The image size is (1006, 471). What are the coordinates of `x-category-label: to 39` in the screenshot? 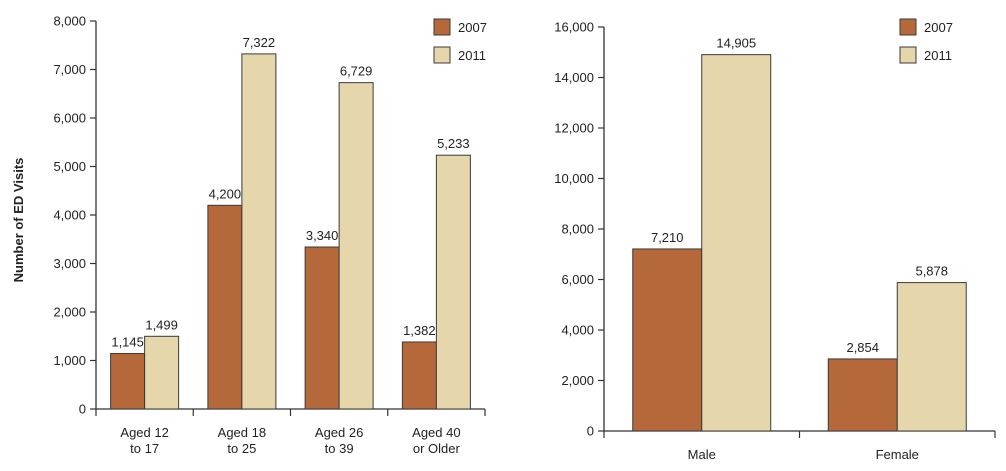 It's located at (339, 448).